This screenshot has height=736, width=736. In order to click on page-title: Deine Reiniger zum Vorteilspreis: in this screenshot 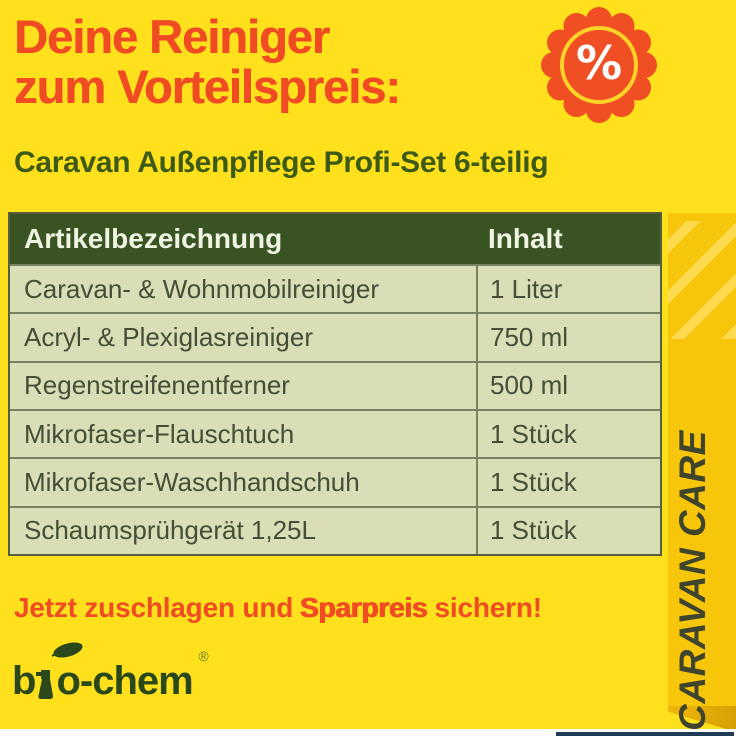, I will do `click(207, 61)`.